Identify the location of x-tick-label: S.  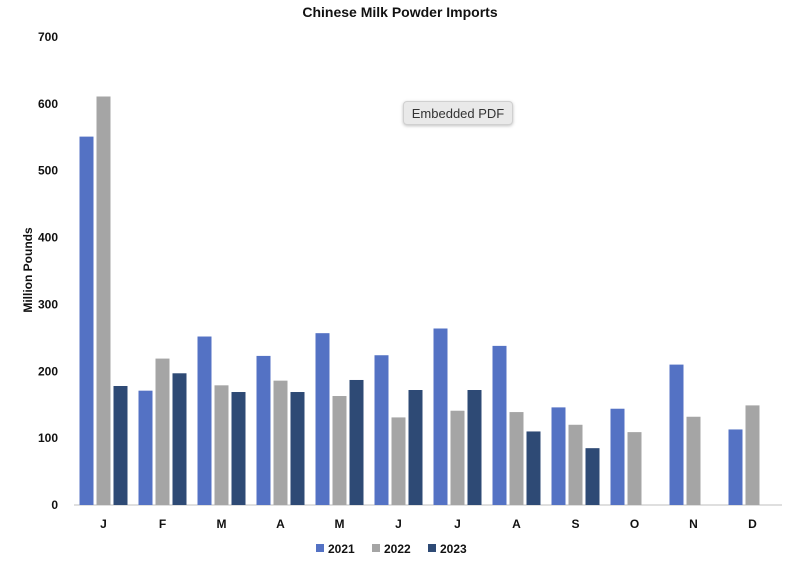
(575, 524).